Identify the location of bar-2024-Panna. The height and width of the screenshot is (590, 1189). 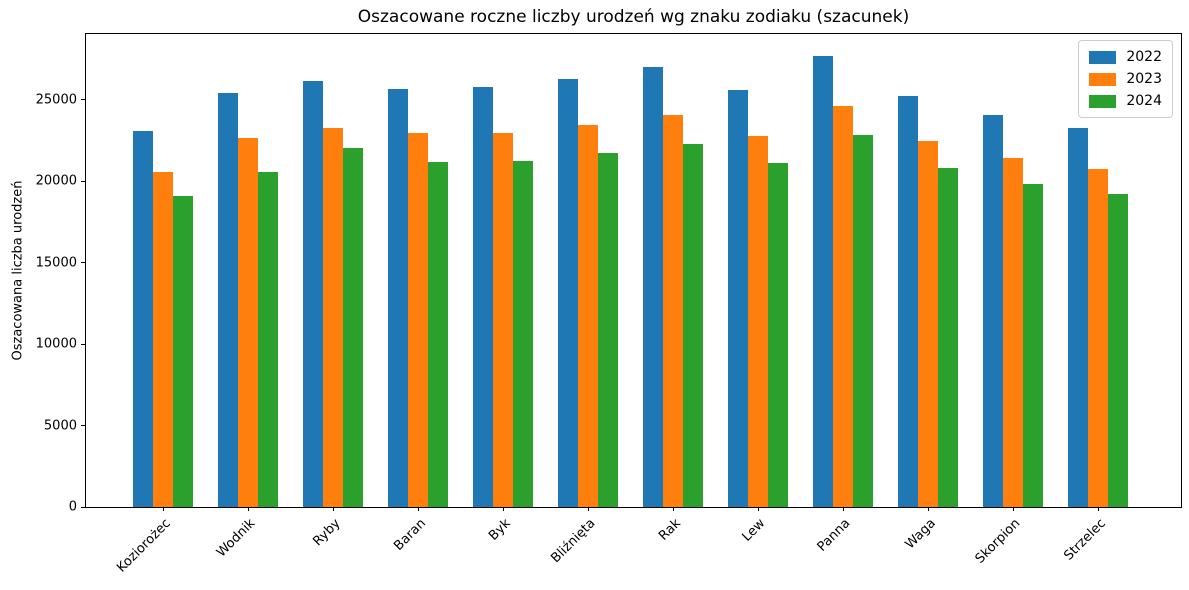
(863, 320).